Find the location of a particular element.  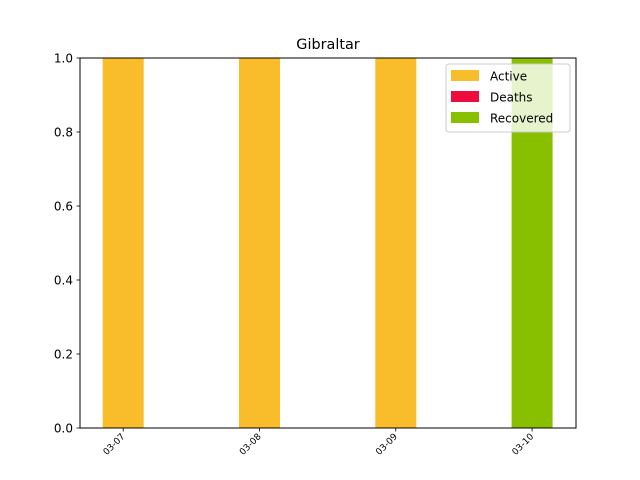

x-axis: 03-07 03-08 03-09 03-10 is located at coordinates (319, 443).